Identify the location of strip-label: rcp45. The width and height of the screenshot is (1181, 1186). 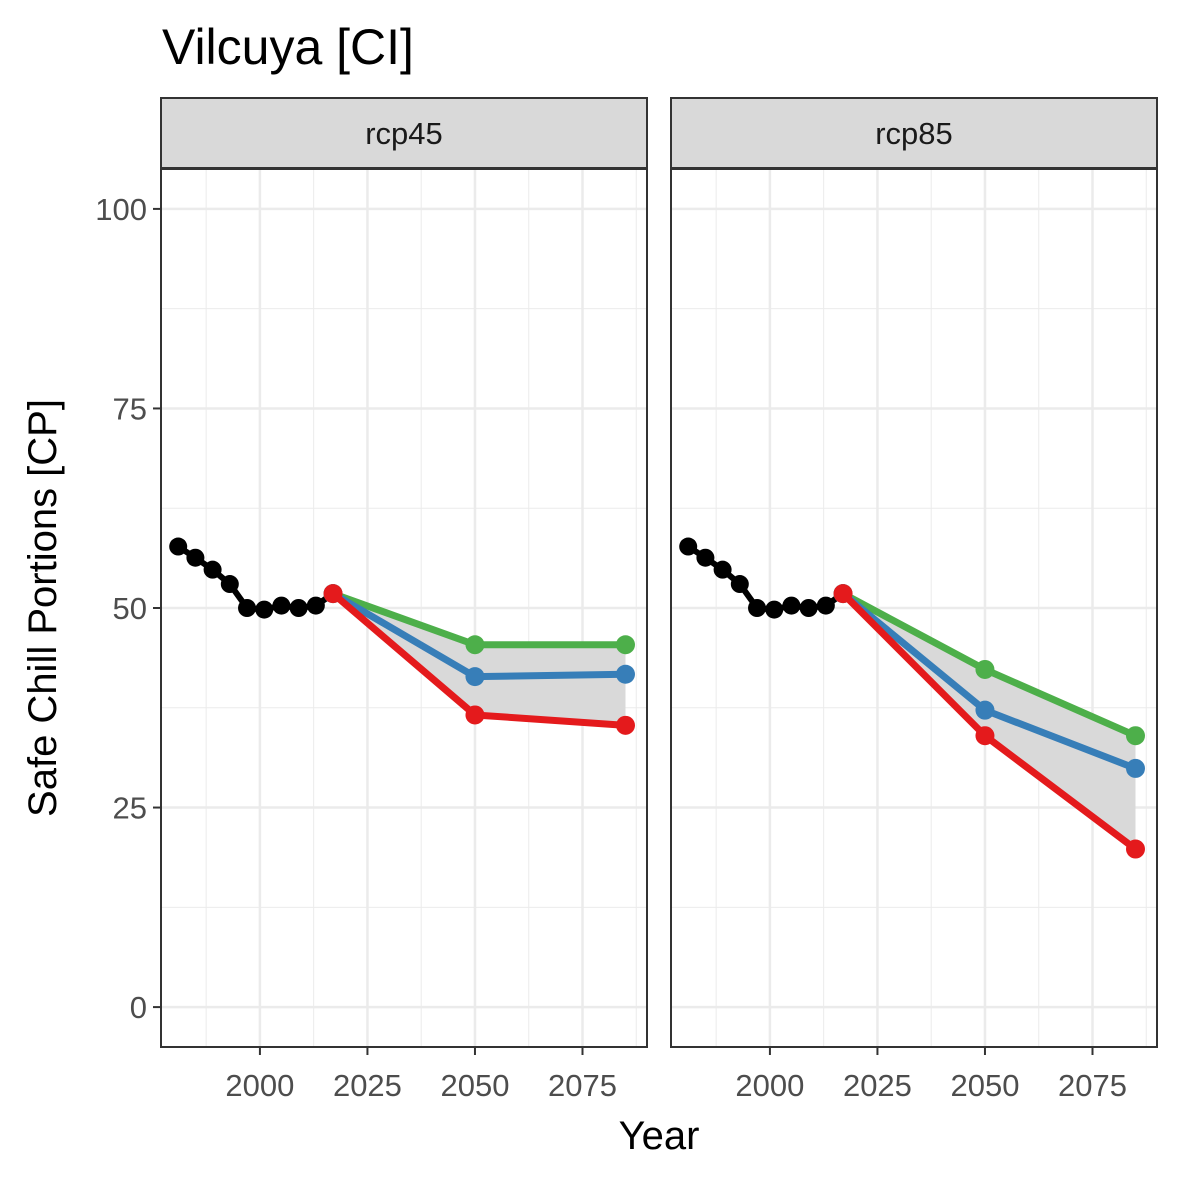
(404, 133).